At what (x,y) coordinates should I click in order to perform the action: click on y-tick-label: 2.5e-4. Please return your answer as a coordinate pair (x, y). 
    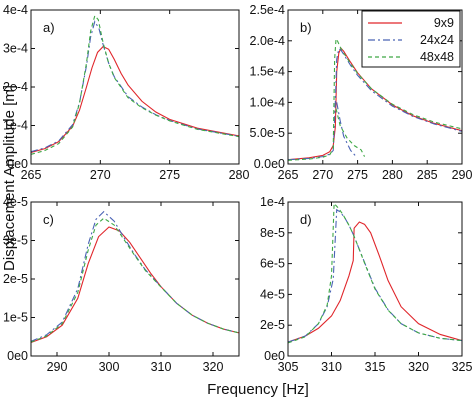
    Looking at the image, I should click on (267, 10).